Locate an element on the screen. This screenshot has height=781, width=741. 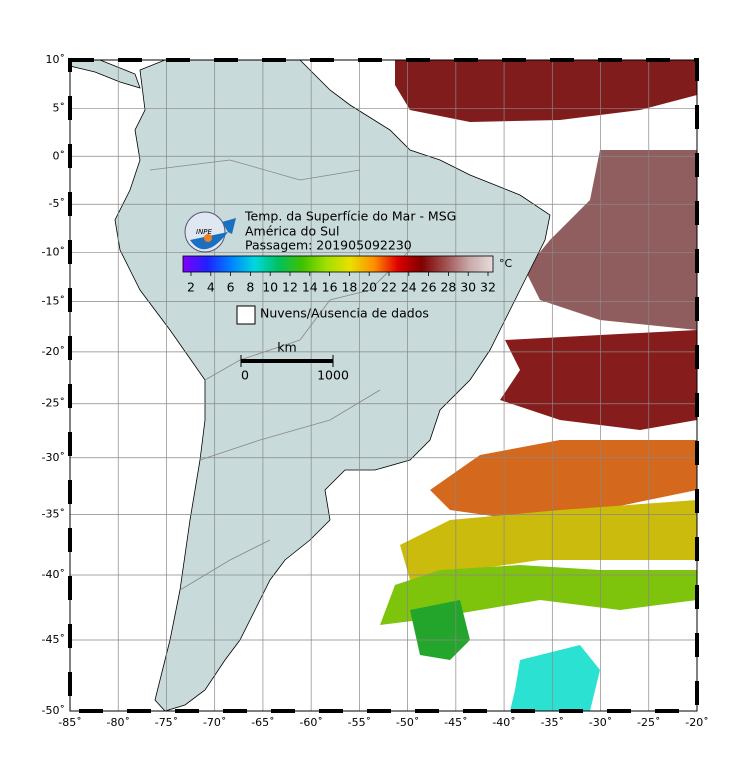
lon-tick-label: -70˚ is located at coordinates (214, 722).